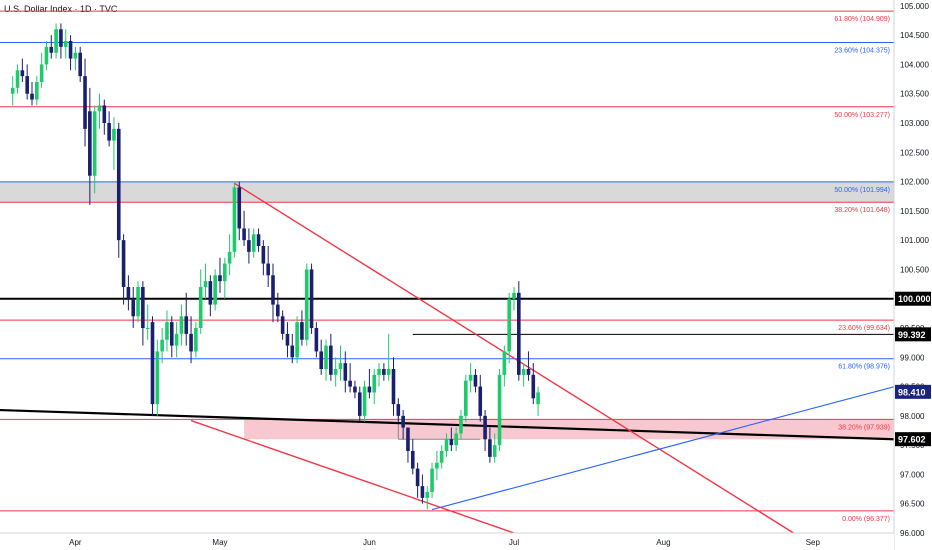  I want to click on chart-title: U.S. Dollar Index · 1D · TVC, so click(61, 9).